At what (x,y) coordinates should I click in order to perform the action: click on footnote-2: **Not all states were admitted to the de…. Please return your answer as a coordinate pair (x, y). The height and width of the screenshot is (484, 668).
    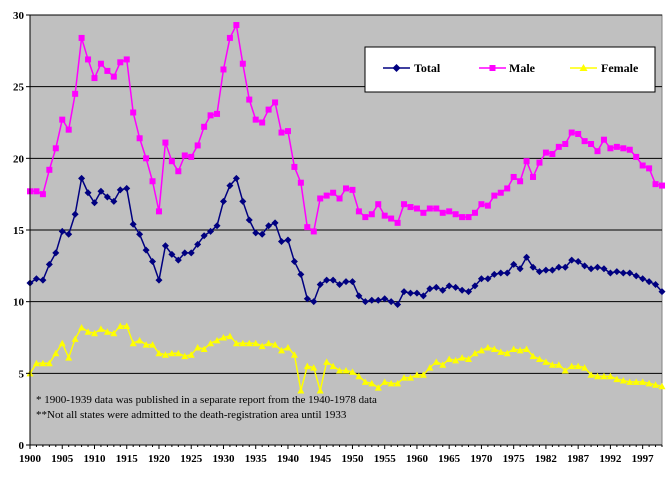
    Looking at the image, I should click on (191, 415).